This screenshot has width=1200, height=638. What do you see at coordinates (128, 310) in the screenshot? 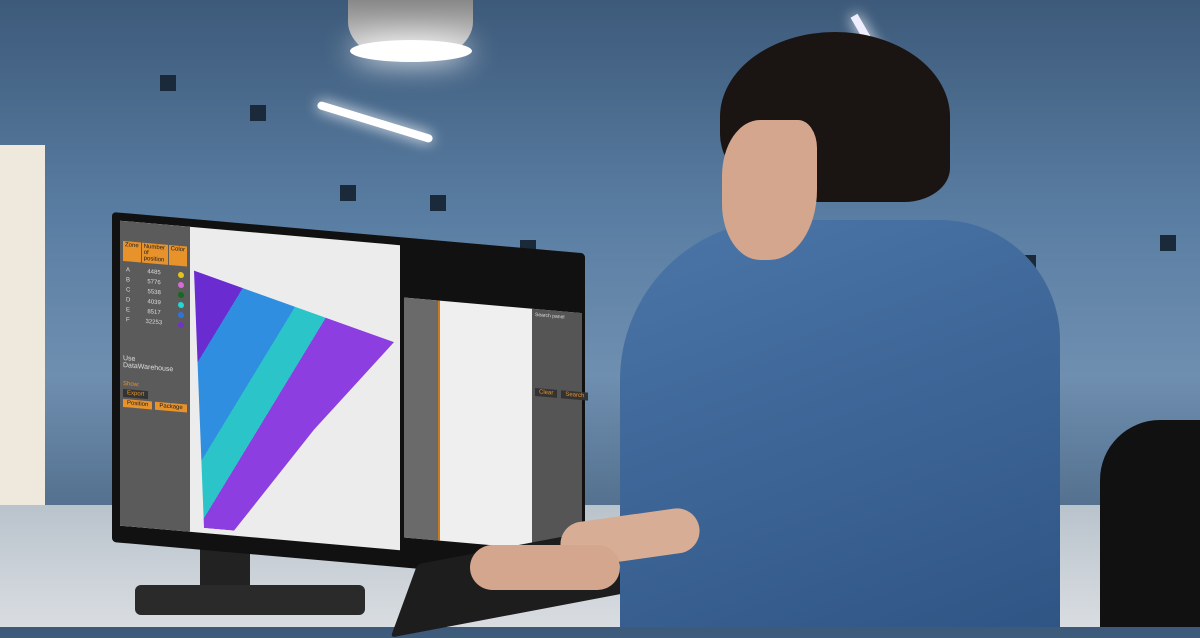
I see `zone-name: E` at bounding box center [128, 310].